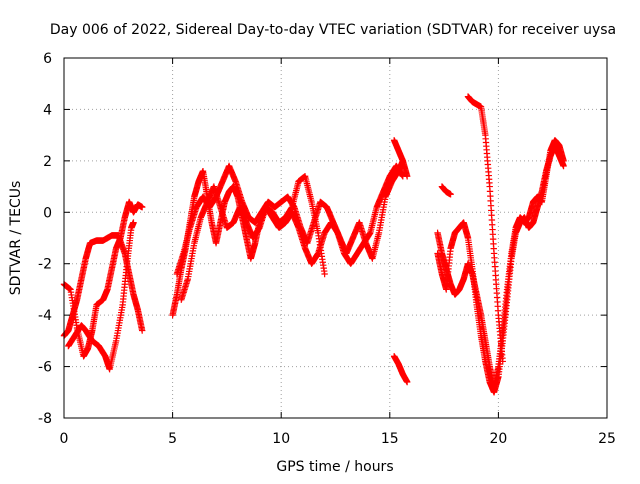 This screenshot has width=640, height=484. Describe the element at coordinates (47, 213) in the screenshot. I see `y-tick-label: 0` at that location.